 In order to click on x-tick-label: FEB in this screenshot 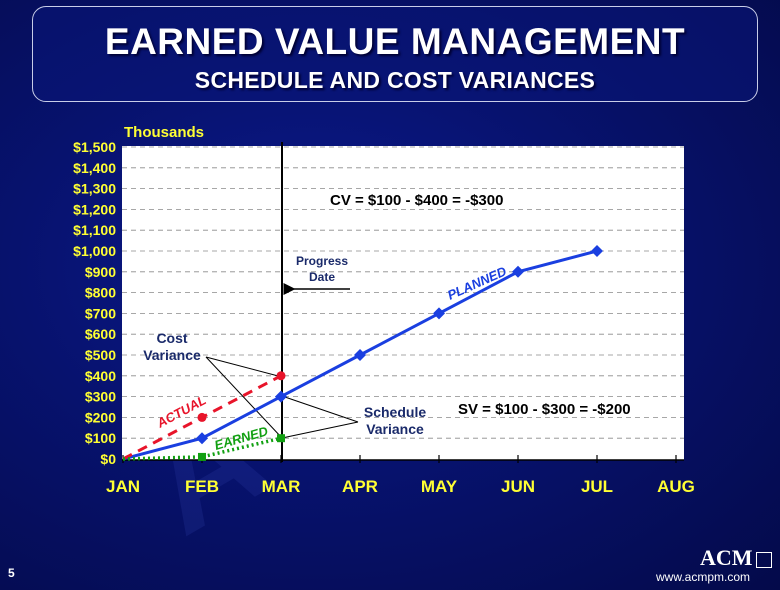, I will do `click(202, 486)`.